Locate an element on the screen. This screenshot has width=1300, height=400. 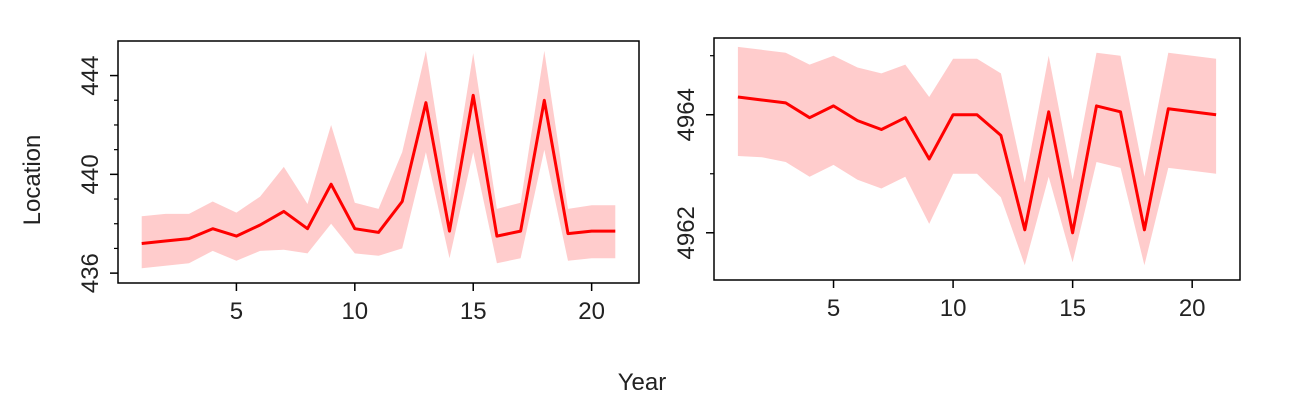
y-axis-label: Location is located at coordinates (32, 180).